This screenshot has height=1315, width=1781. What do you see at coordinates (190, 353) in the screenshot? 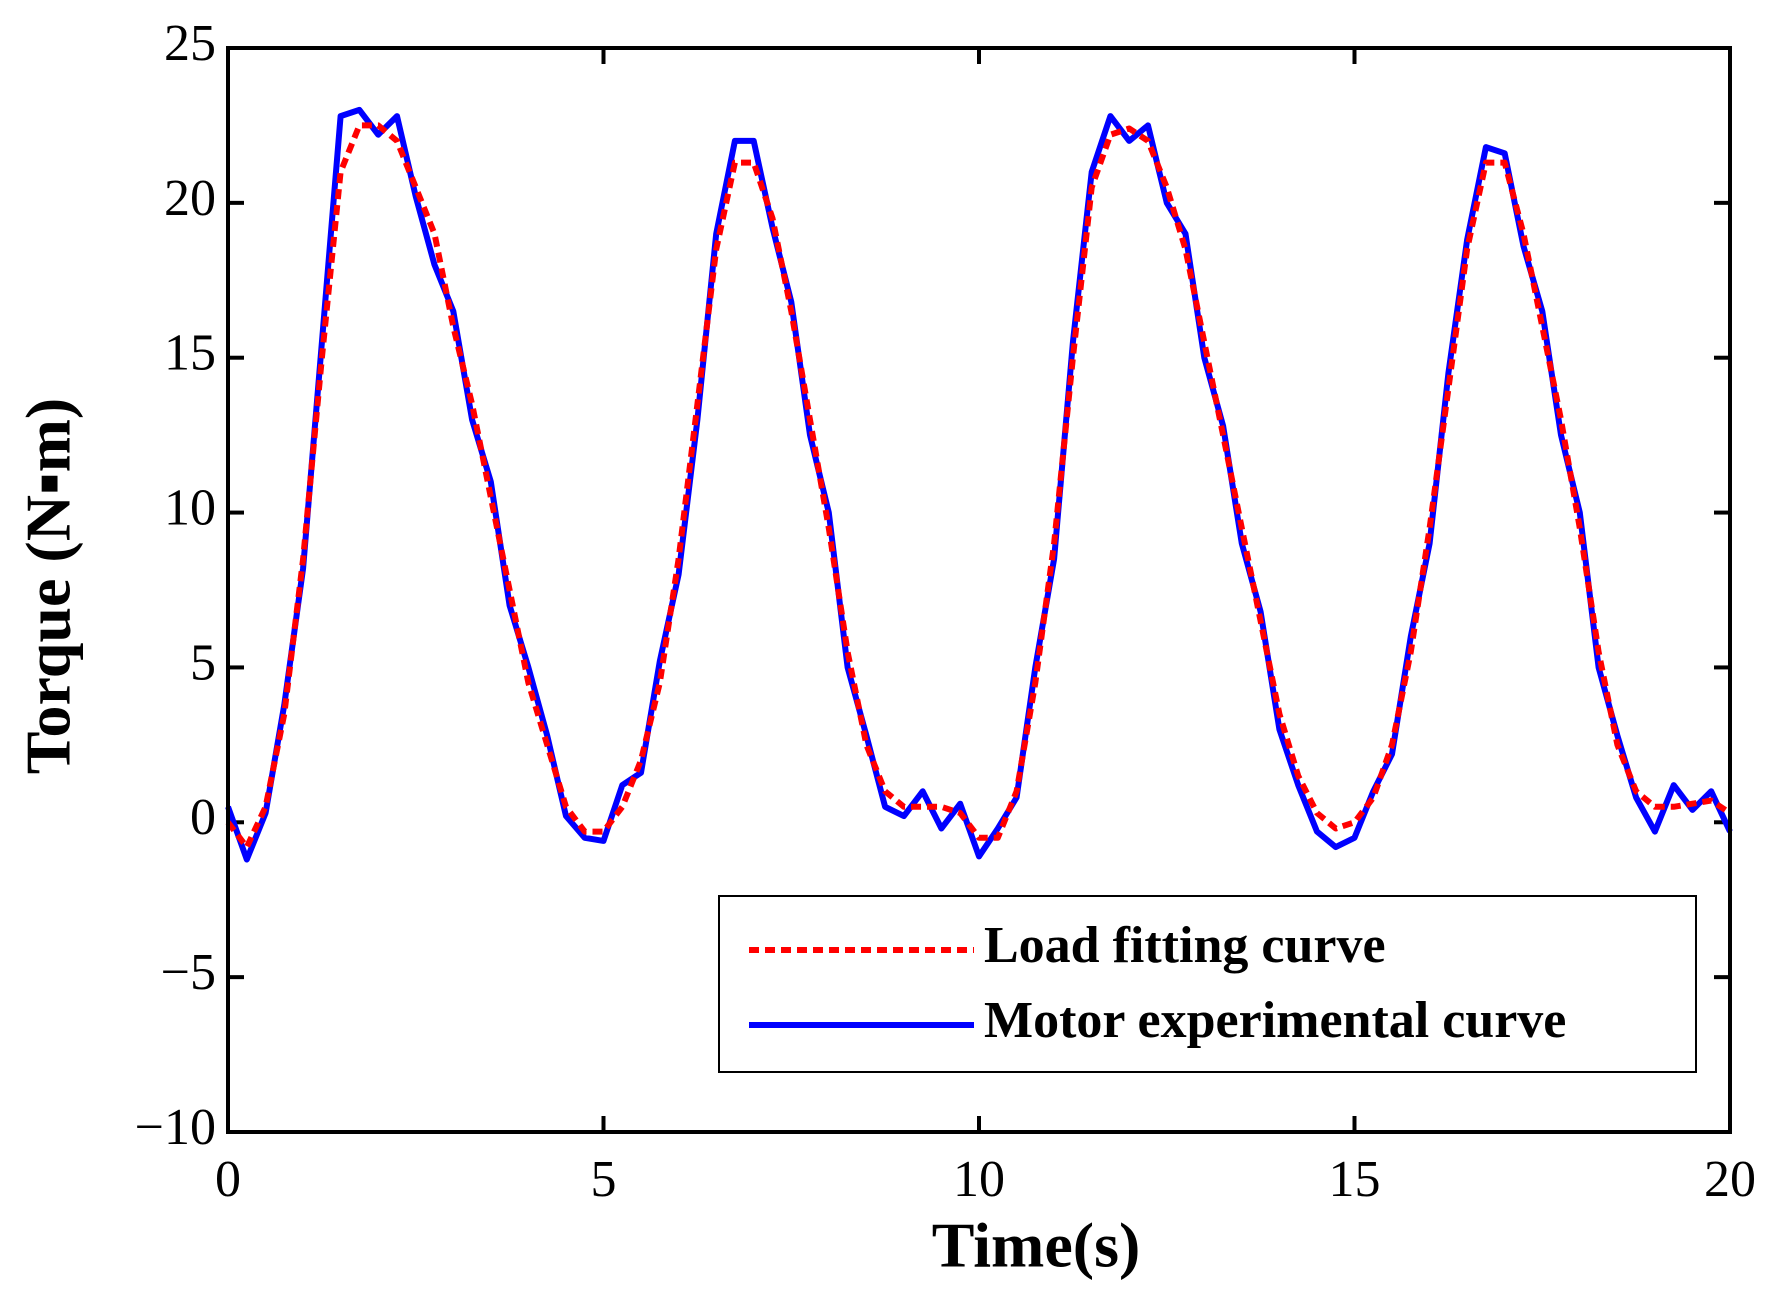
I see `y-tick-label: 15` at bounding box center [190, 353].